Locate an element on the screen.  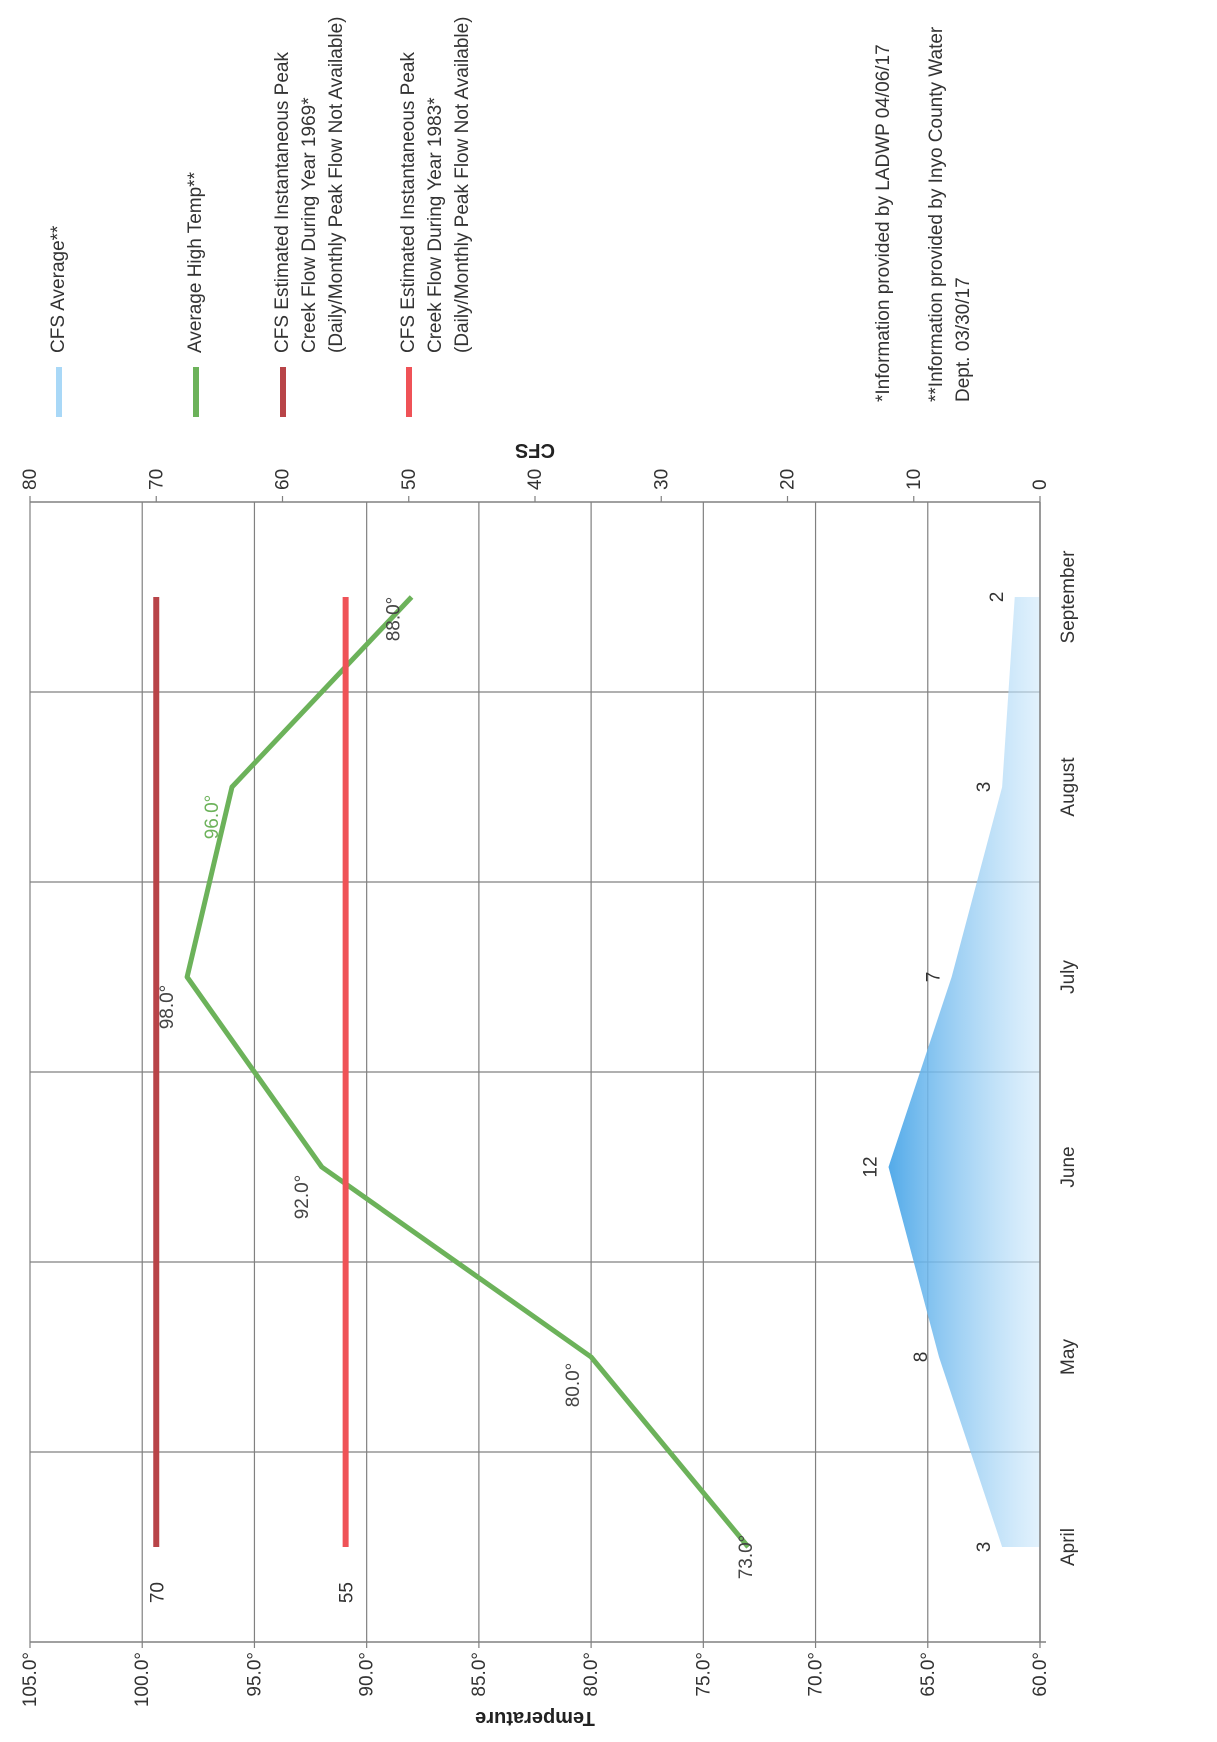
average-high-temp-data-label: 73.0° is located at coordinates (746, 1557).